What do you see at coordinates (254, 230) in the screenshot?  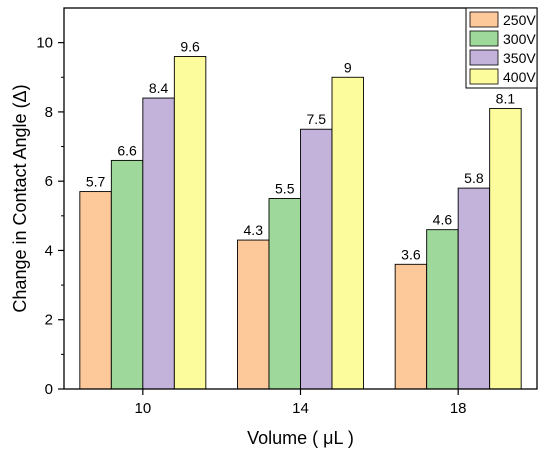 I see `data-label: 4.3` at bounding box center [254, 230].